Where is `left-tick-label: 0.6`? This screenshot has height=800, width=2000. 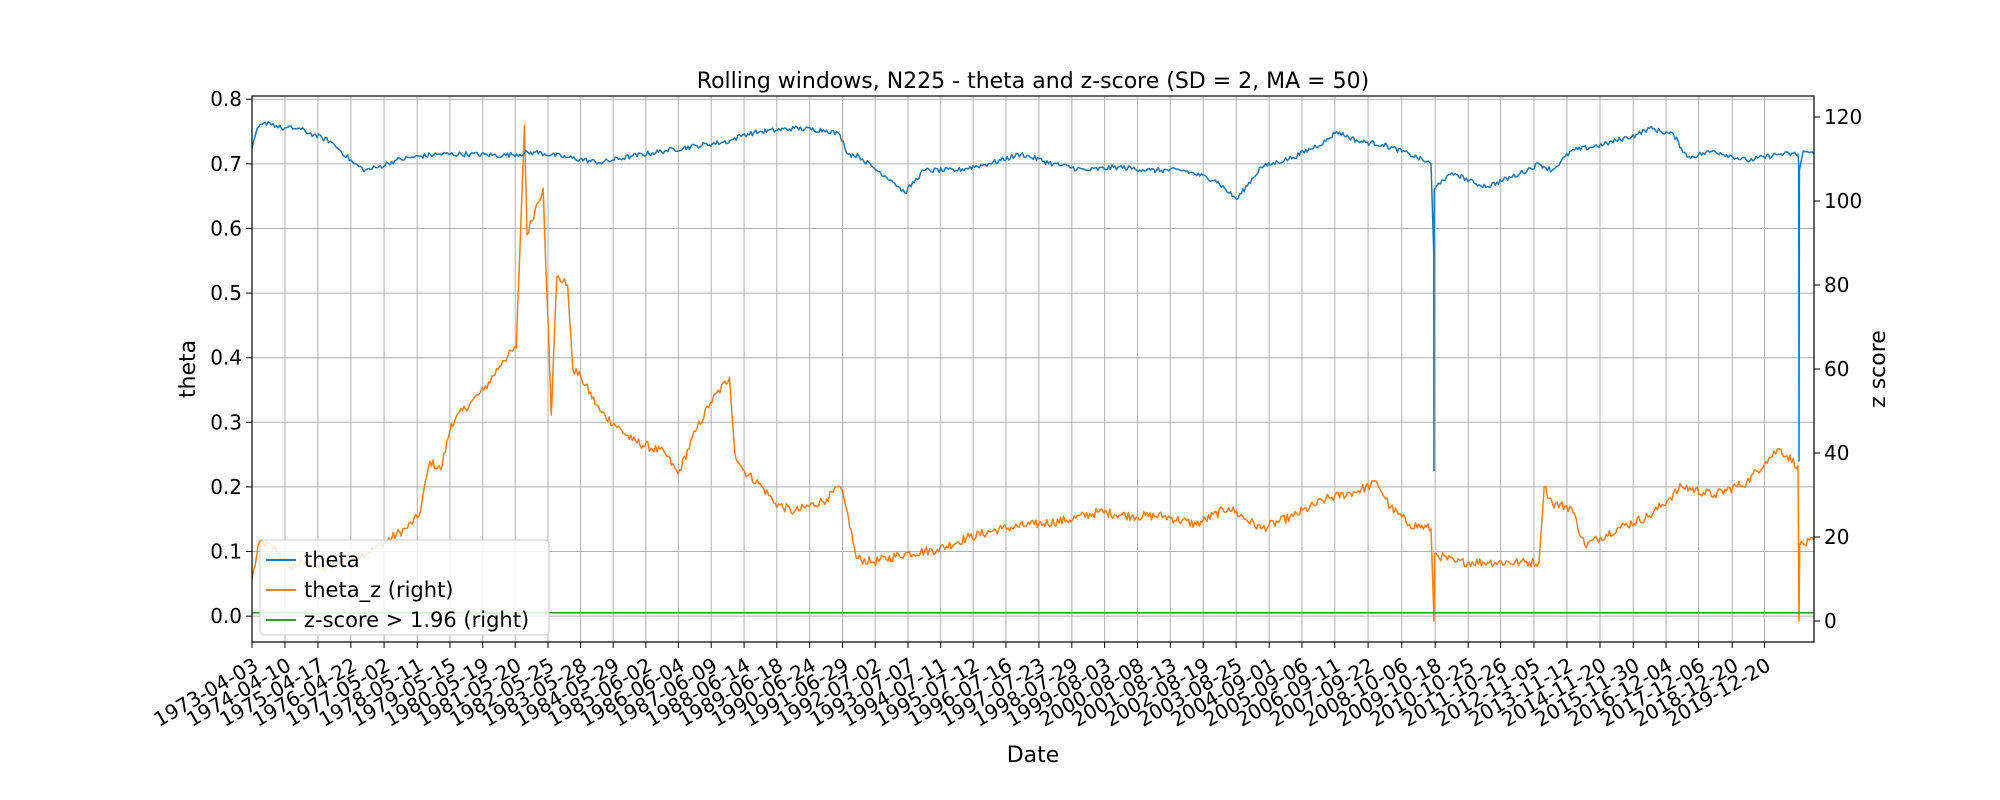 left-tick-label: 0.6 is located at coordinates (226, 228).